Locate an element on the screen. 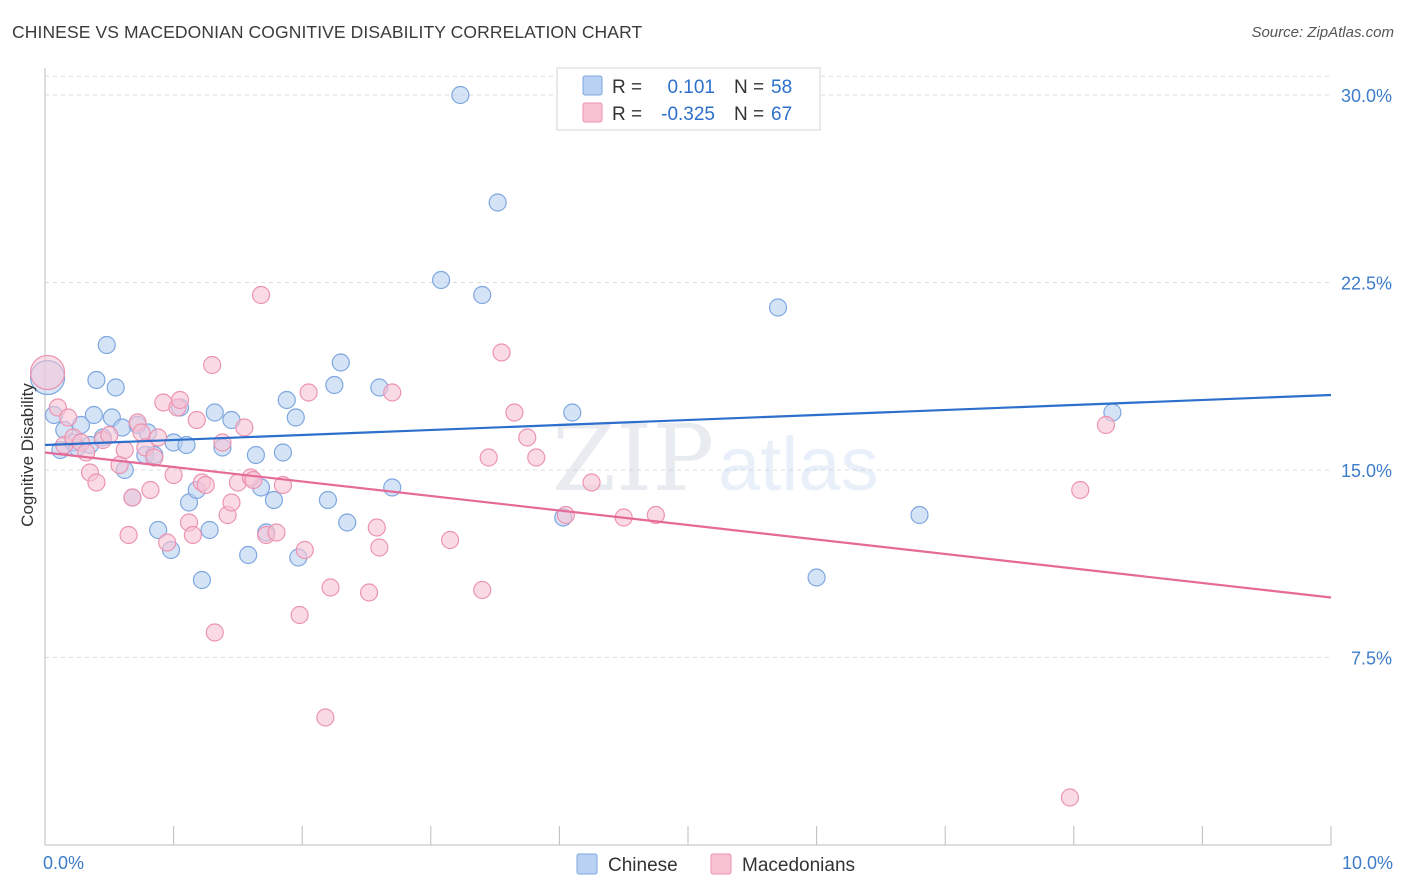  stats-n-label-macedonian: N = is located at coordinates (749, 114).